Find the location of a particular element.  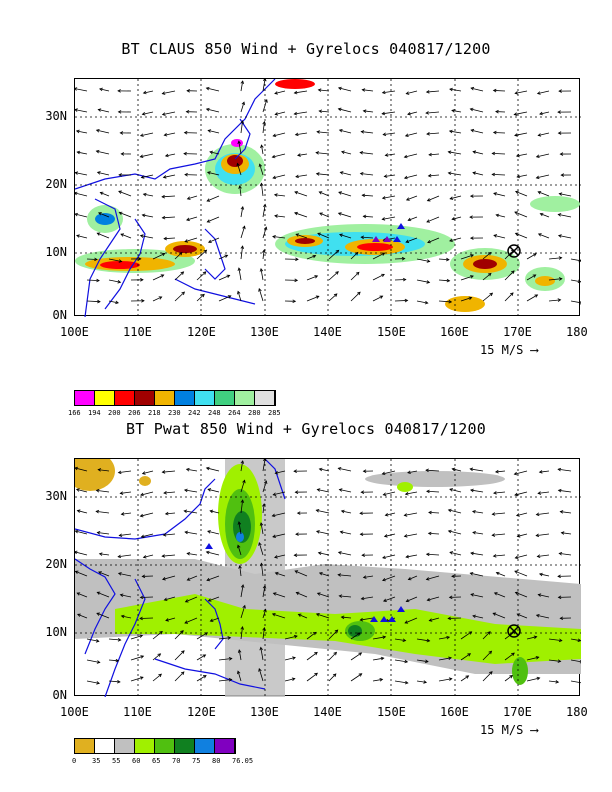

colorbar-label: 218 is located at coordinates (154, 413).